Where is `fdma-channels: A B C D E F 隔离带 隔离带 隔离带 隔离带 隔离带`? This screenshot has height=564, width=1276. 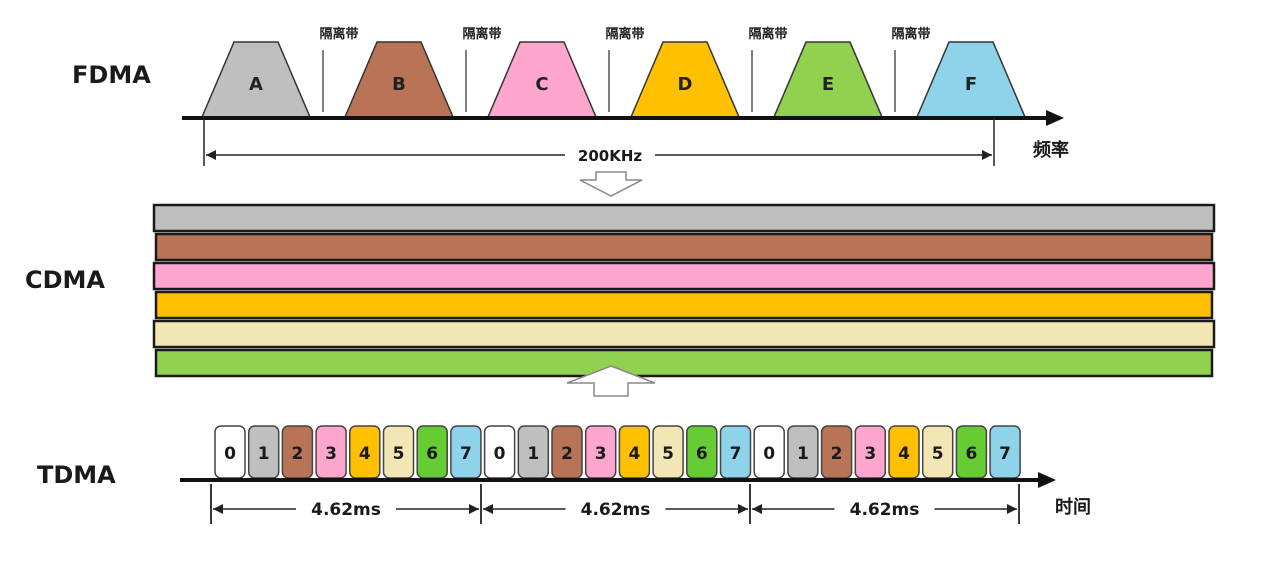 fdma-channels: A B C D E F 隔离带 隔离带 隔离带 隔离带 隔离带 is located at coordinates (613, 72).